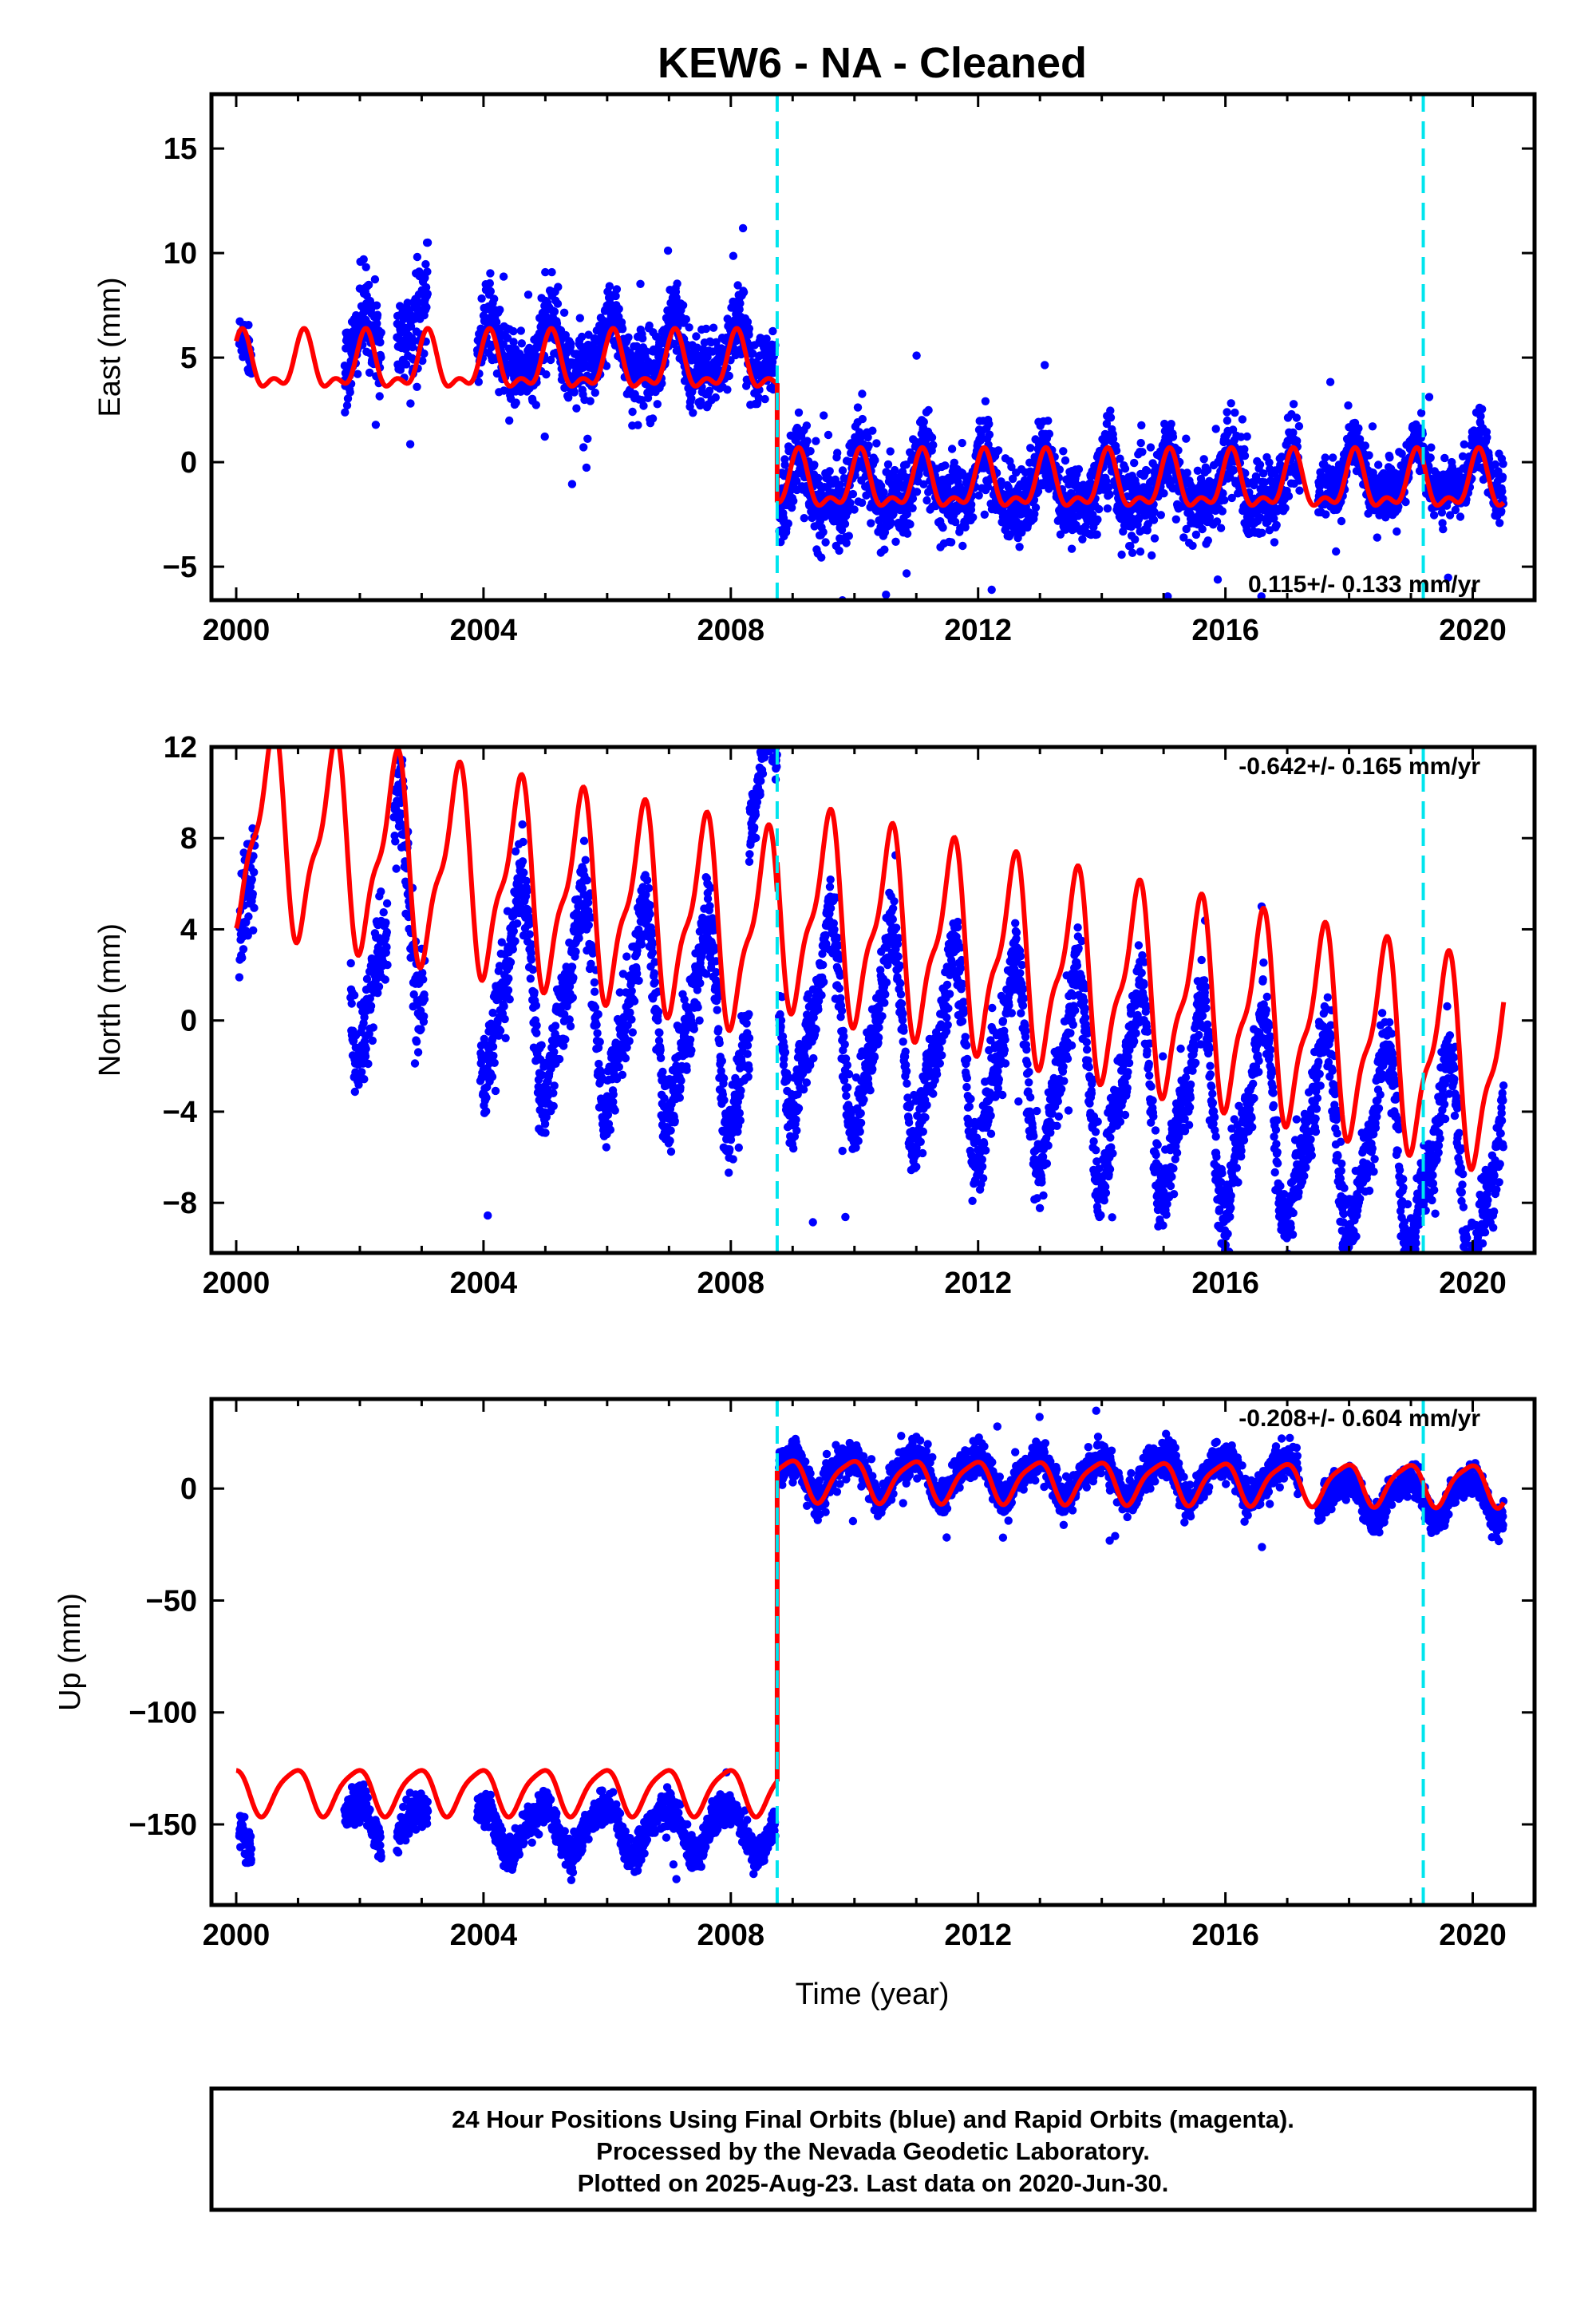  I want to click on east-ylabel: East (mm), so click(110, 347).